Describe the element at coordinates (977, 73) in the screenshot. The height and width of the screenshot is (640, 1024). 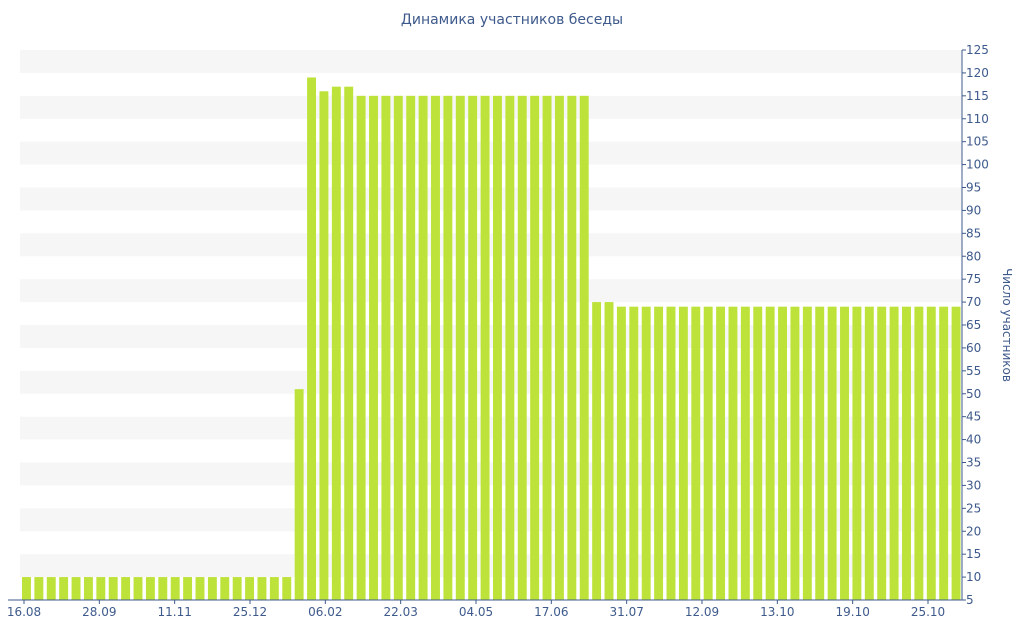
I see `y-tick-label: 120` at that location.